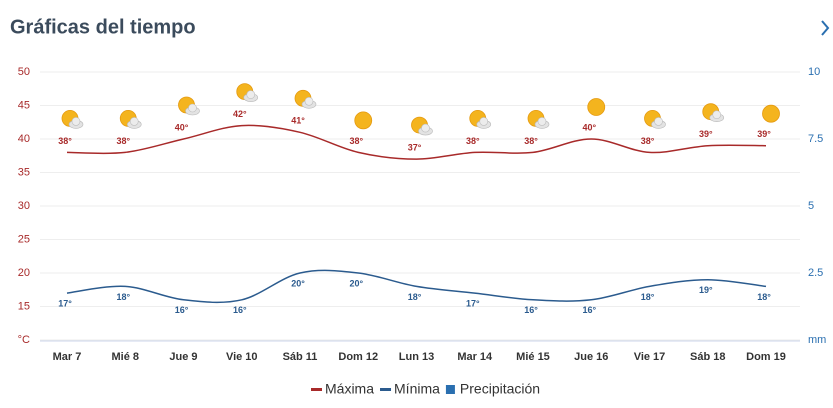 The image size is (833, 408). Describe the element at coordinates (706, 290) in the screenshot. I see `data-label: 19°` at that location.